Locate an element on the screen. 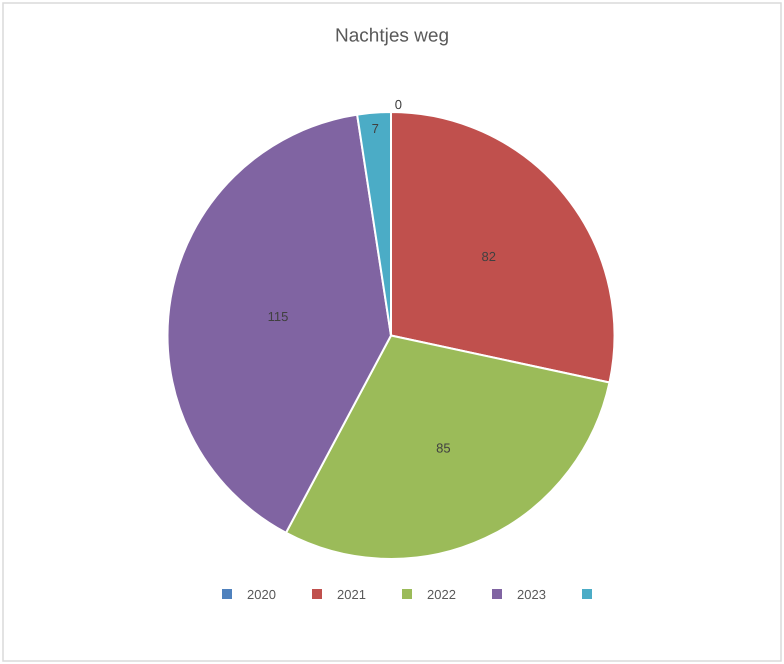 This screenshot has width=784, height=664. legend-label: 2020 is located at coordinates (261, 594).